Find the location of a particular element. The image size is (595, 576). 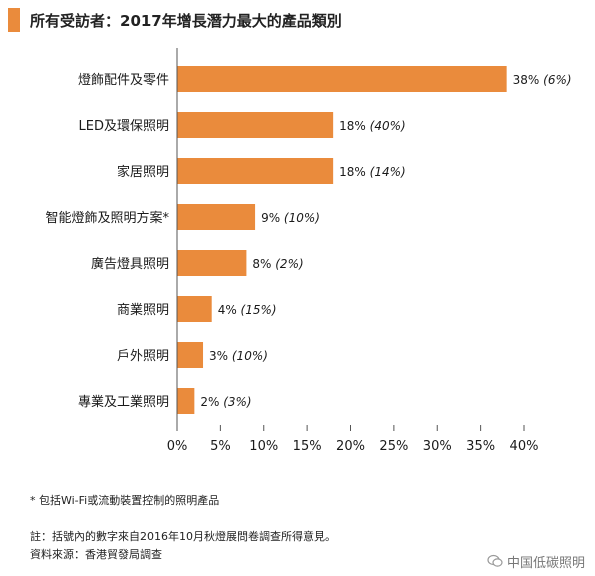

data-label: 38% (6%) is located at coordinates (542, 80).